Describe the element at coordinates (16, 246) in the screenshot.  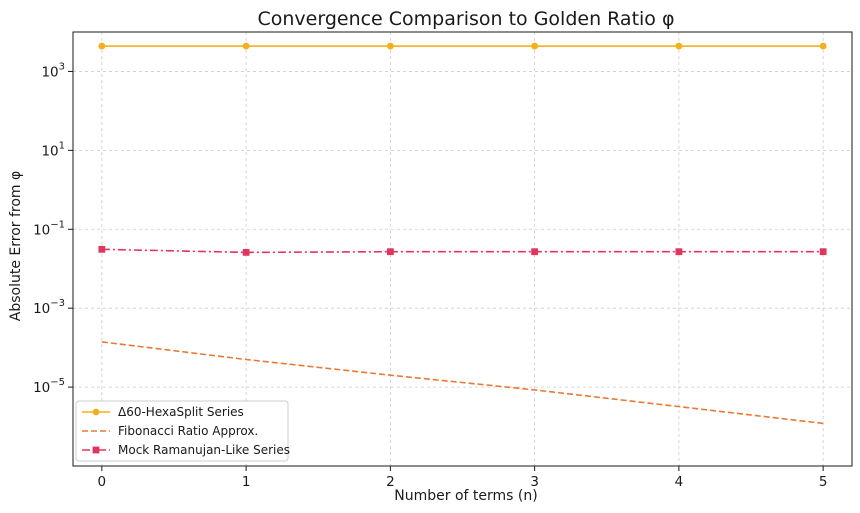
I see `y-axis-label: Absolute Error from φ` at that location.